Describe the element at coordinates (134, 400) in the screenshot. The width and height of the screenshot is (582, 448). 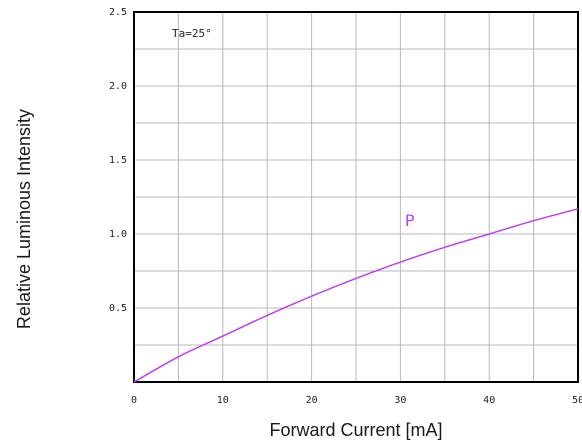
I see `x-tick-label: 0` at that location.